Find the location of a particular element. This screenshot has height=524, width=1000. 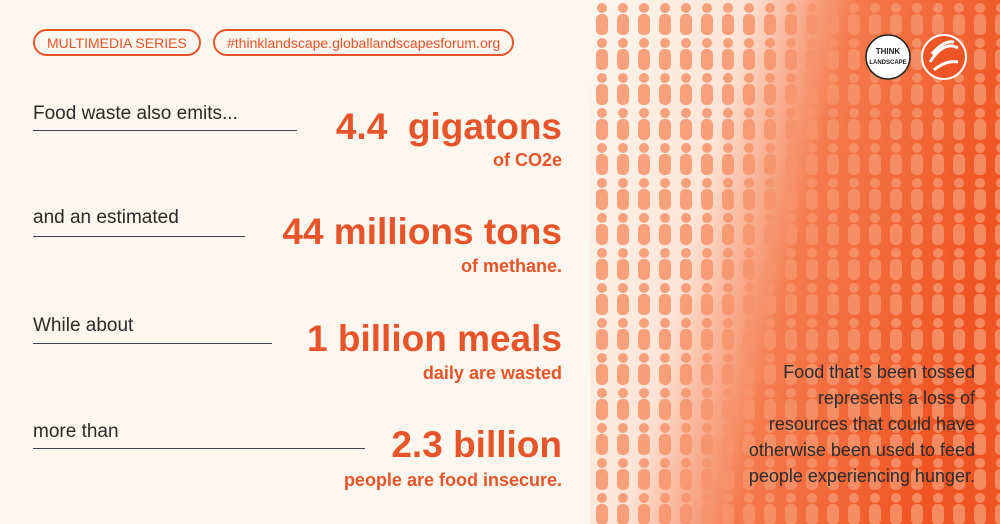

stat-figure: 1 billion meals is located at coordinates (434, 338).